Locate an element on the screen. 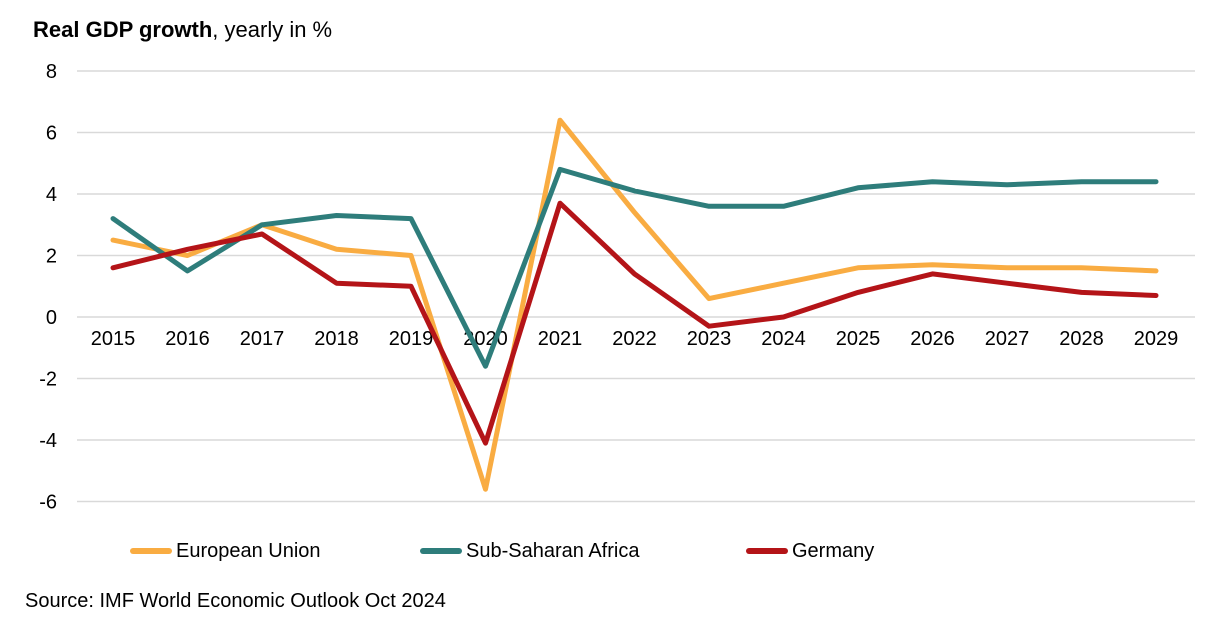 This screenshot has height=632, width=1224. x-tick-label-2016: 2016 is located at coordinates (187, 339).